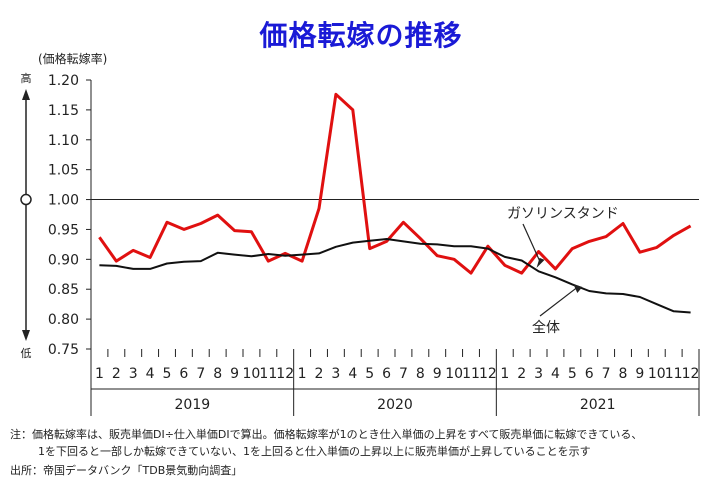  Describe the element at coordinates (63, 81) in the screenshot. I see `y-tick-label: 1.20` at that location.